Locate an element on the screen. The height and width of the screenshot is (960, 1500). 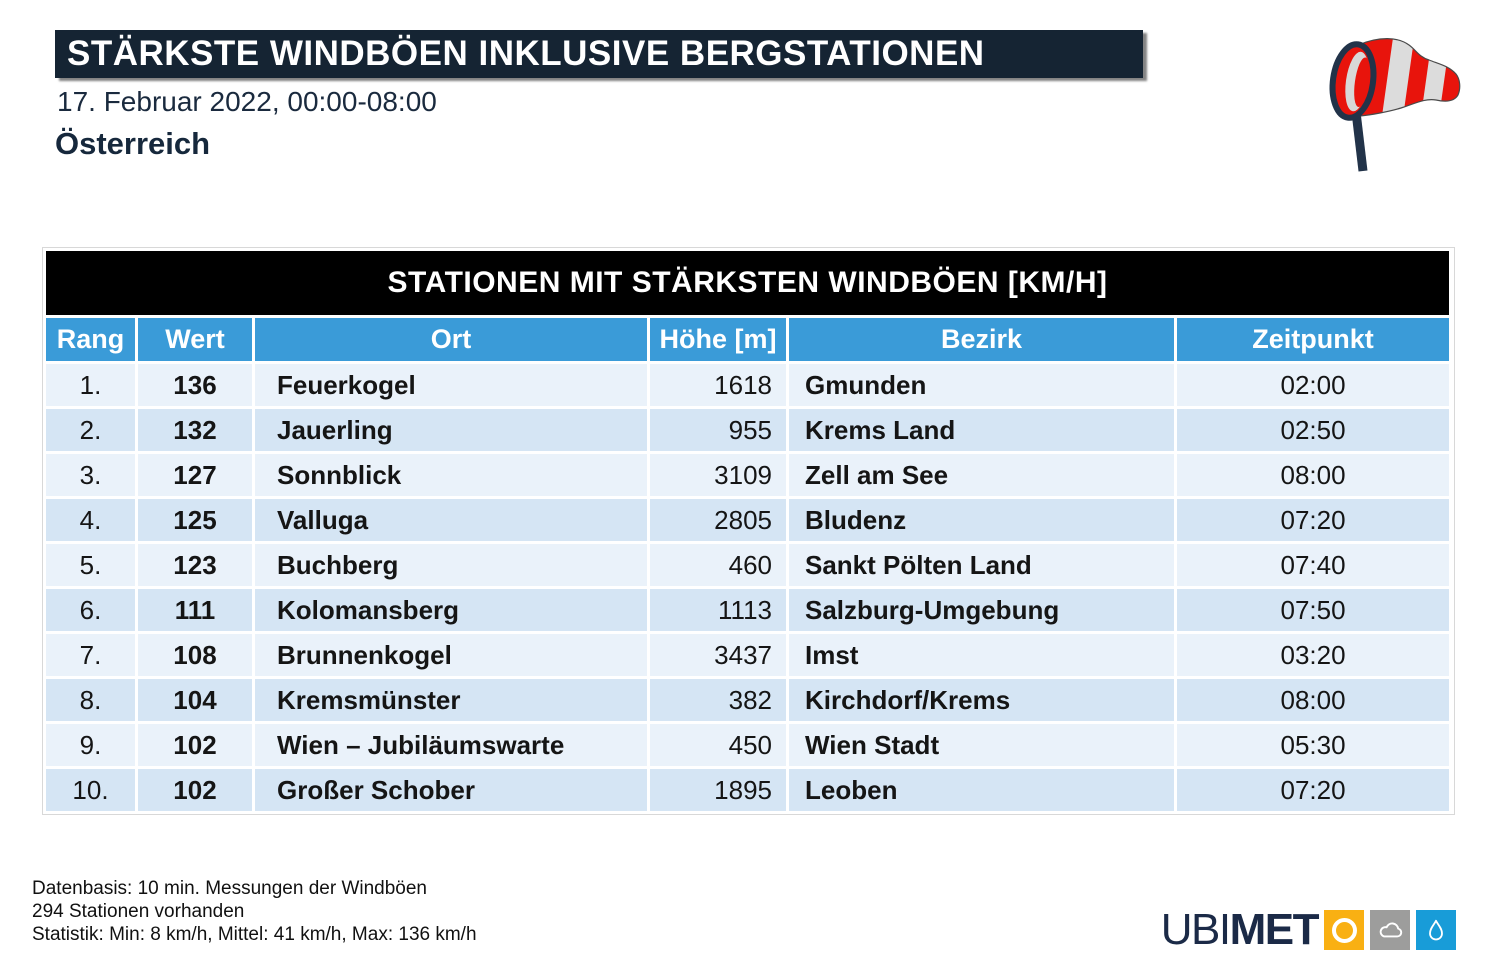
cell-zeitpunkt: 02:50 is located at coordinates (1313, 430).